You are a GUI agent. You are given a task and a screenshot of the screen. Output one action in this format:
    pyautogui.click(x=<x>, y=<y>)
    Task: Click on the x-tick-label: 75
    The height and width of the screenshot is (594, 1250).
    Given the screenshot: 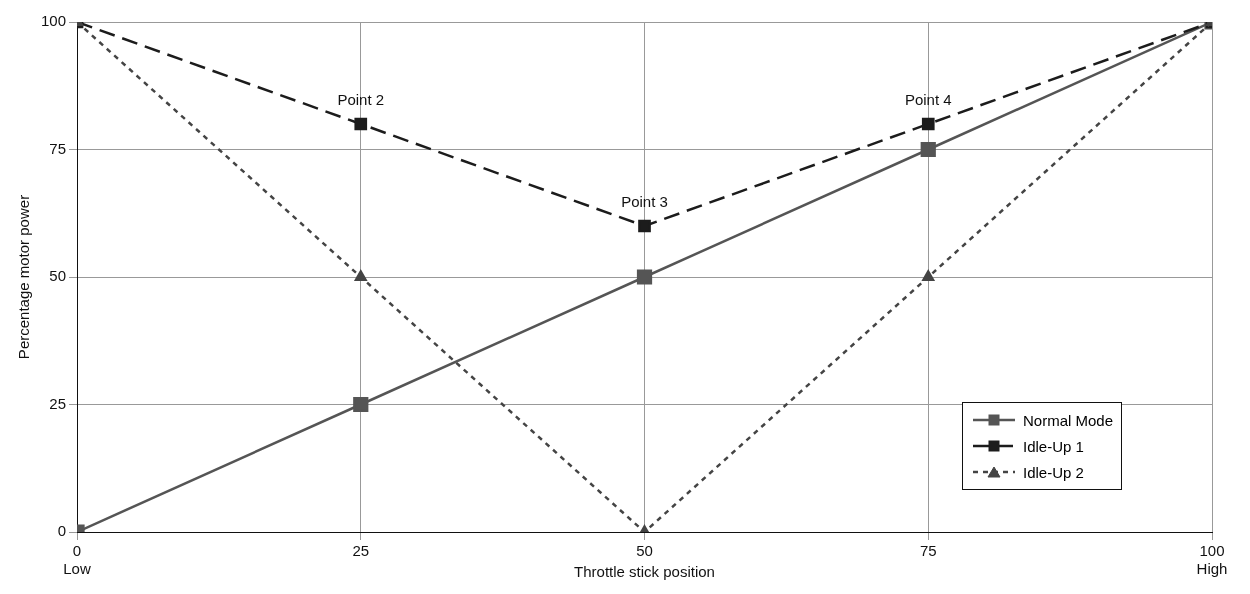 What is the action you would take?
    pyautogui.click(x=928, y=551)
    